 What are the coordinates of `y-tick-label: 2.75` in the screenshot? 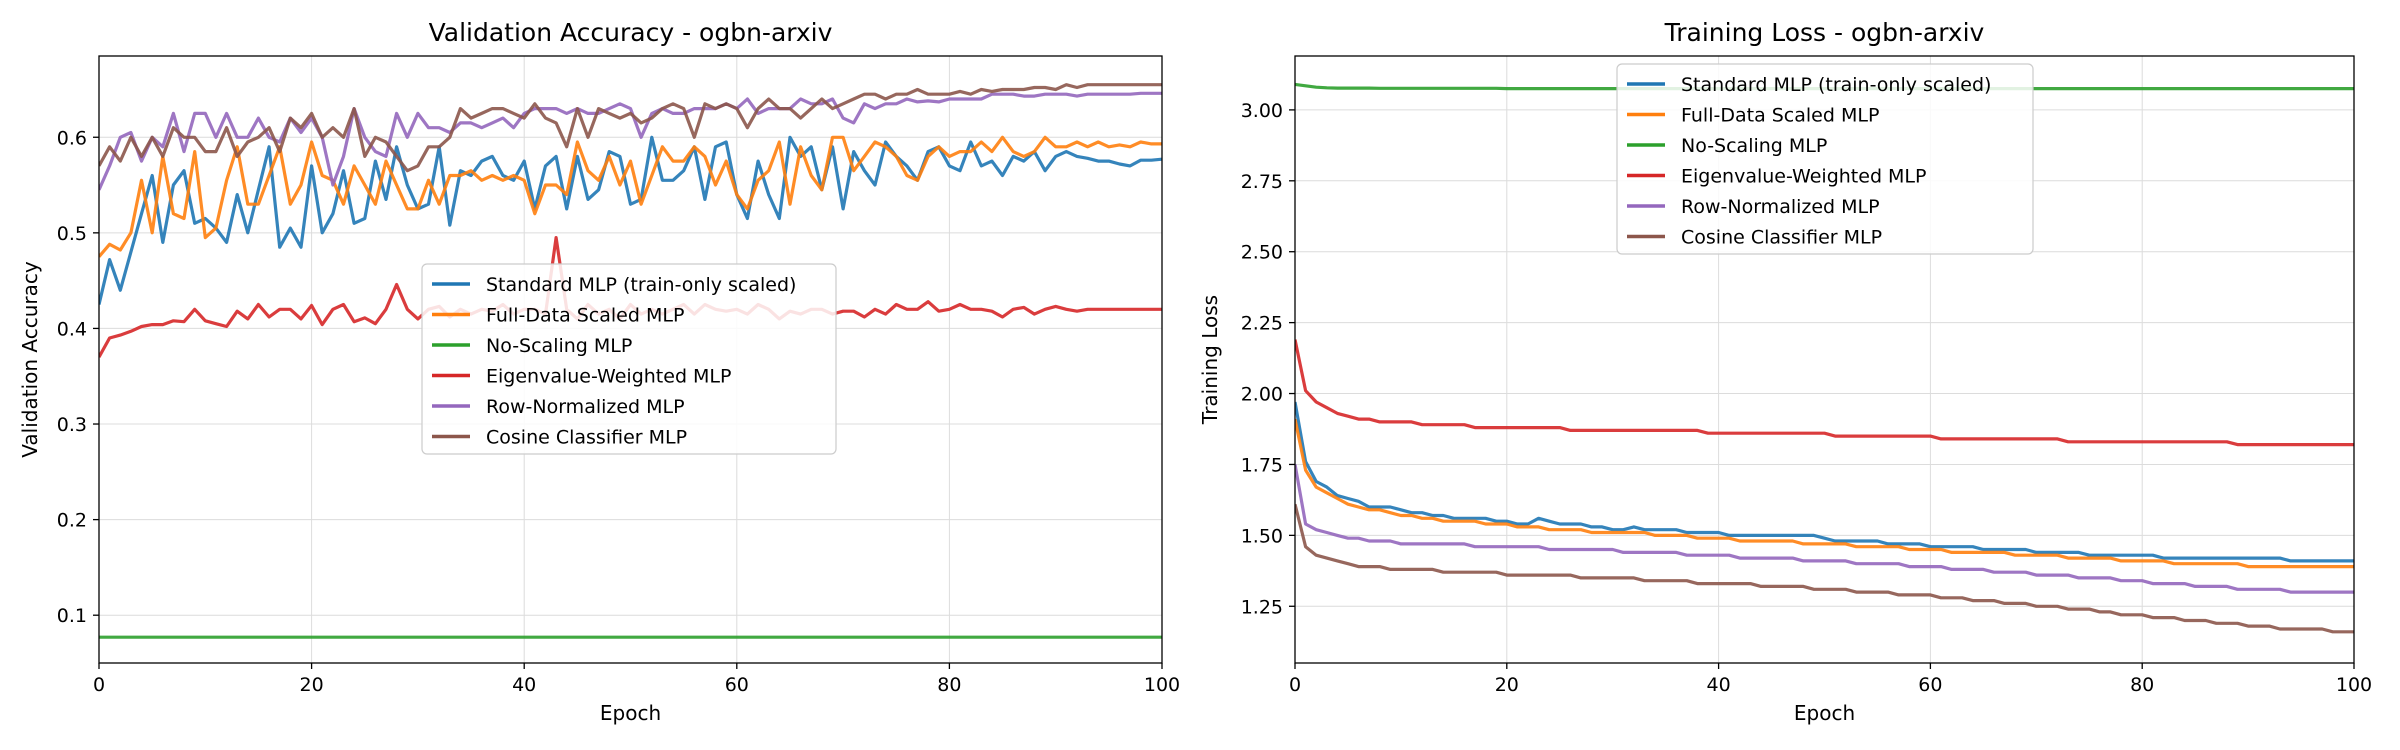 It's located at (1262, 182).